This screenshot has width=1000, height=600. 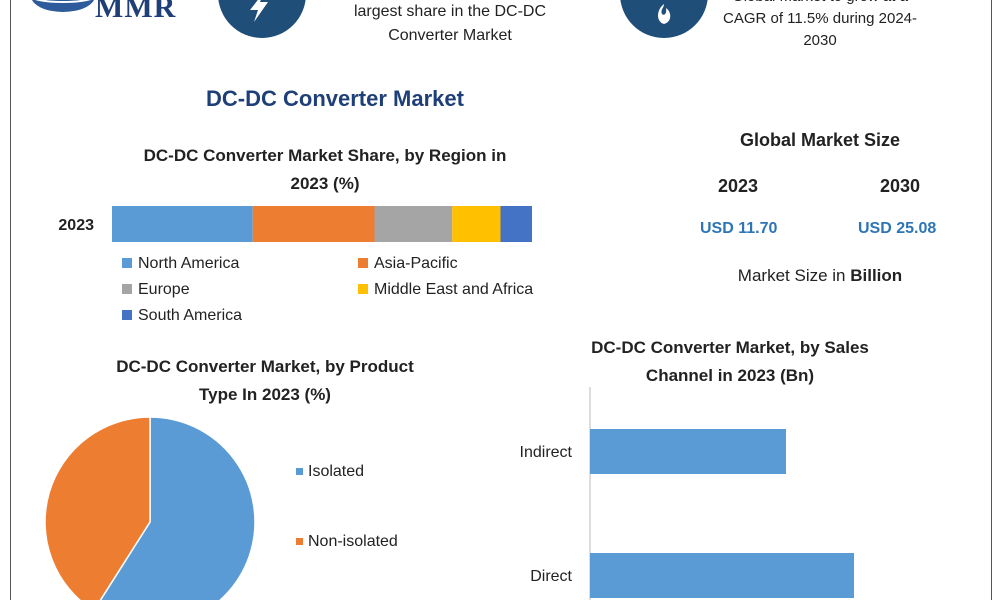 What do you see at coordinates (730, 375) in the screenshot?
I see `sales-chart-title-line-2: Channel in 2023 (Bn)` at bounding box center [730, 375].